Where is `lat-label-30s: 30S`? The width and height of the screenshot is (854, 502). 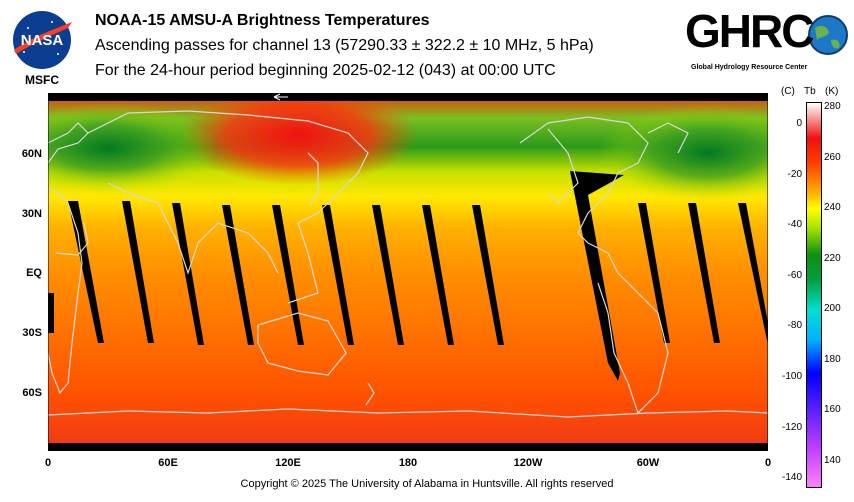
lat-label-30s: 30S is located at coordinates (32, 333).